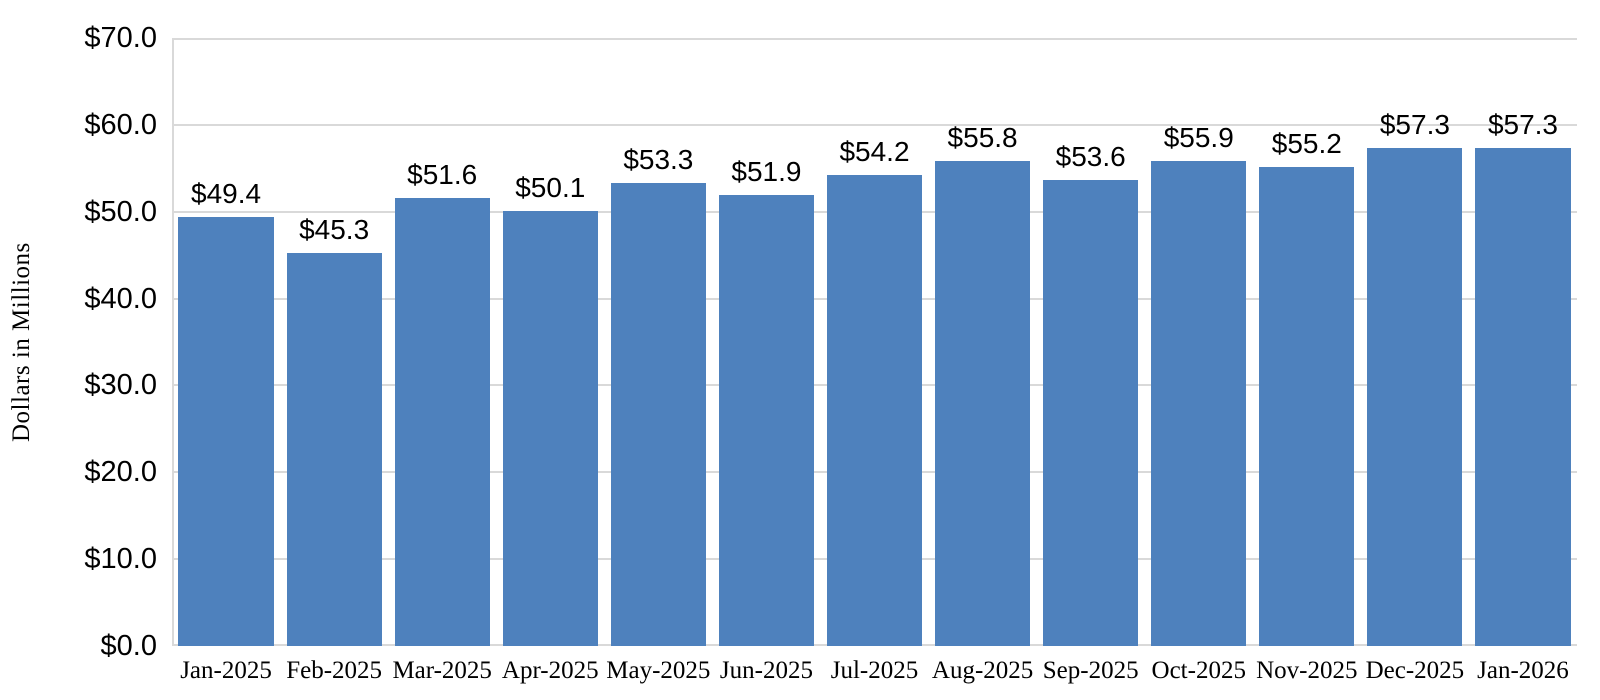  What do you see at coordinates (334, 229) in the screenshot?
I see `bar-value-label: $45.3` at bounding box center [334, 229].